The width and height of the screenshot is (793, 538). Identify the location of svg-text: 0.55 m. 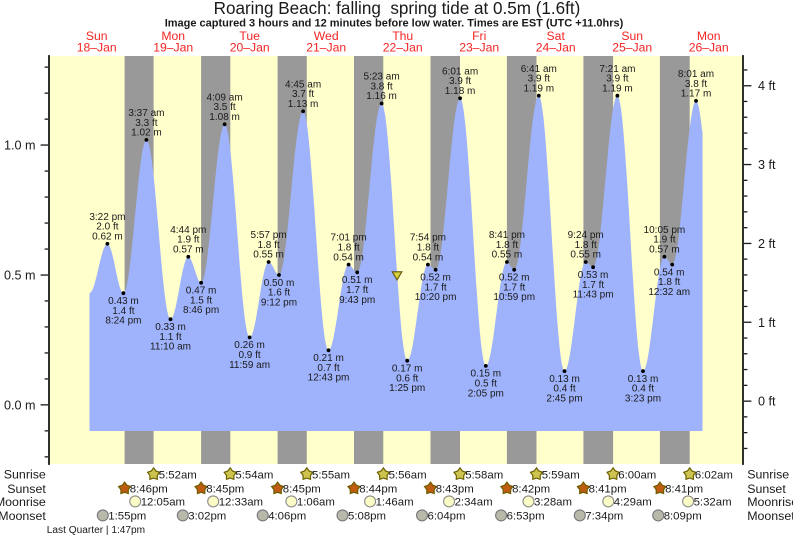
(585, 255).